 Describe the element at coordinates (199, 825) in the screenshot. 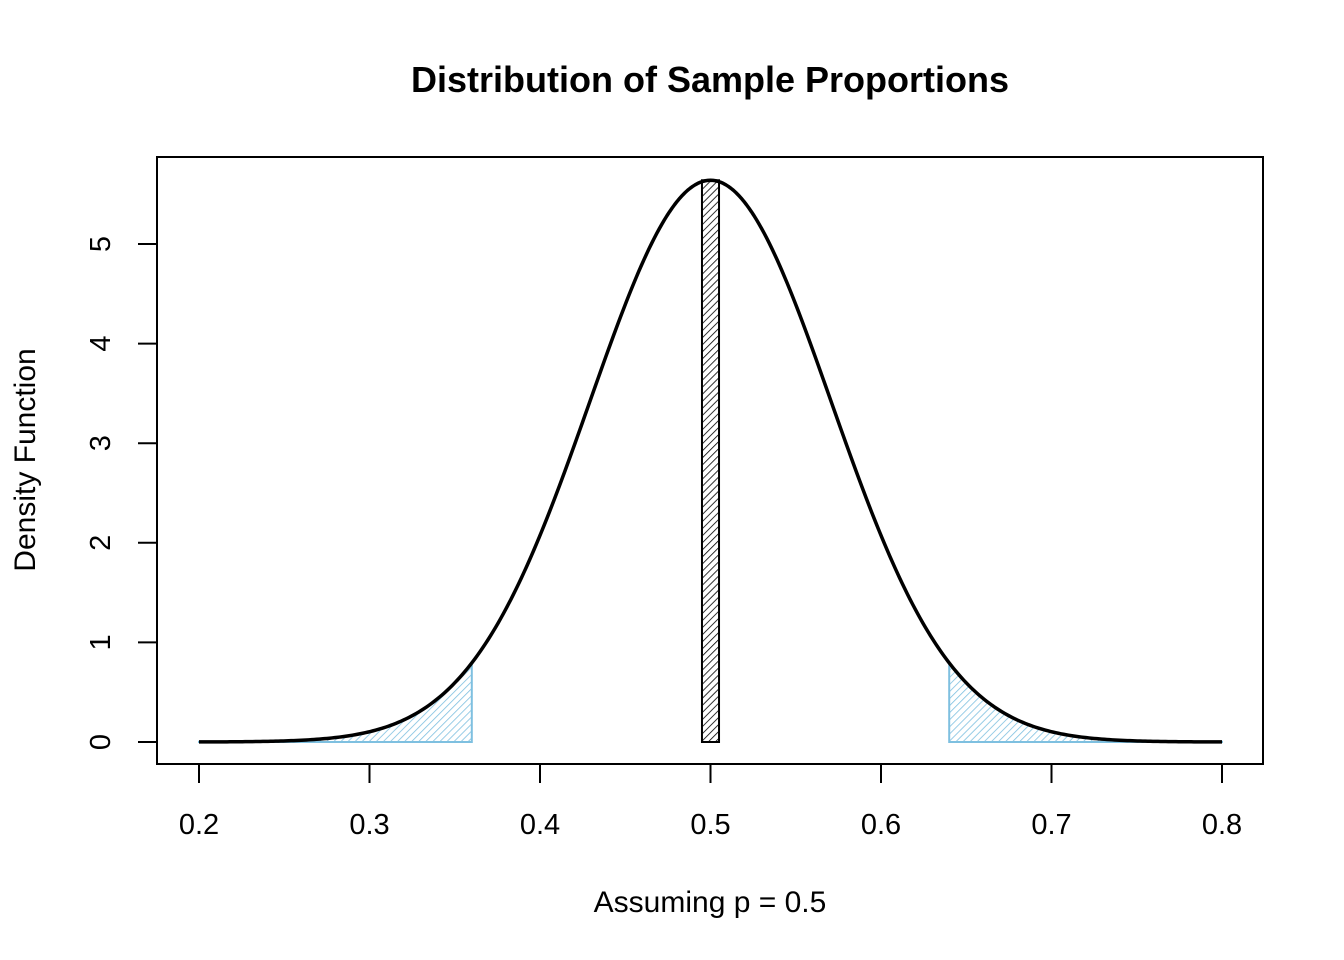

I see `x-tick-label: 0.2` at that location.